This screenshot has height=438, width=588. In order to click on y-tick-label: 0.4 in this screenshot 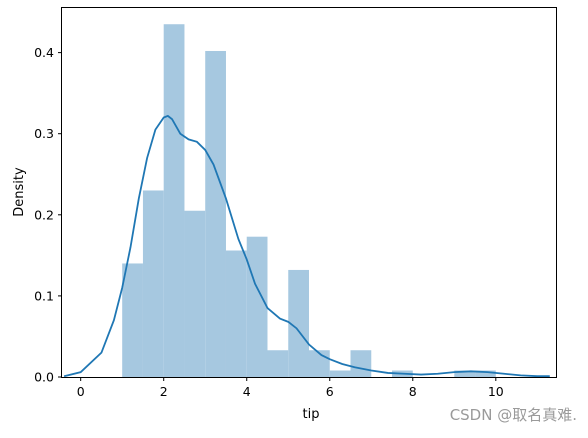, I will do `click(44, 52)`.